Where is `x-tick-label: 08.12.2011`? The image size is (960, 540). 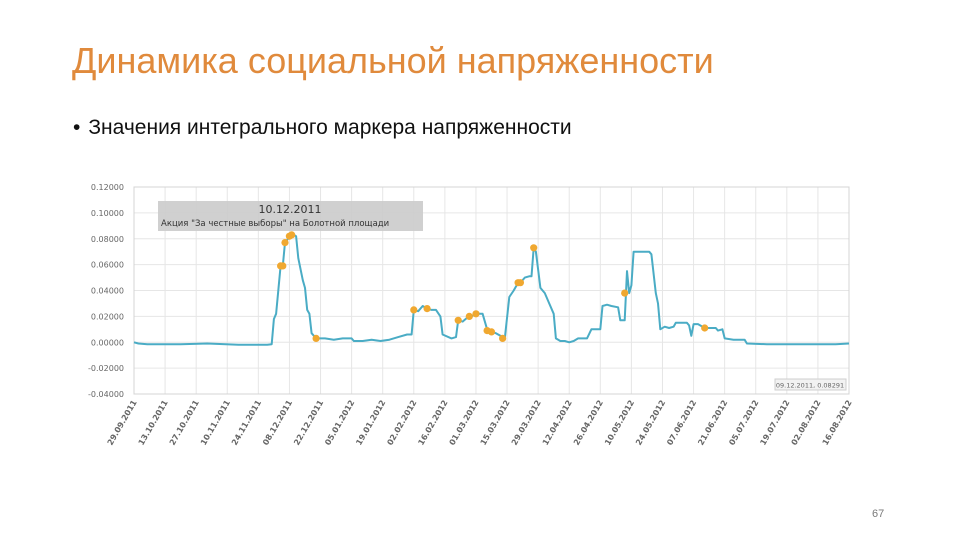 x-tick-label: 08.12.2011 is located at coordinates (277, 422).